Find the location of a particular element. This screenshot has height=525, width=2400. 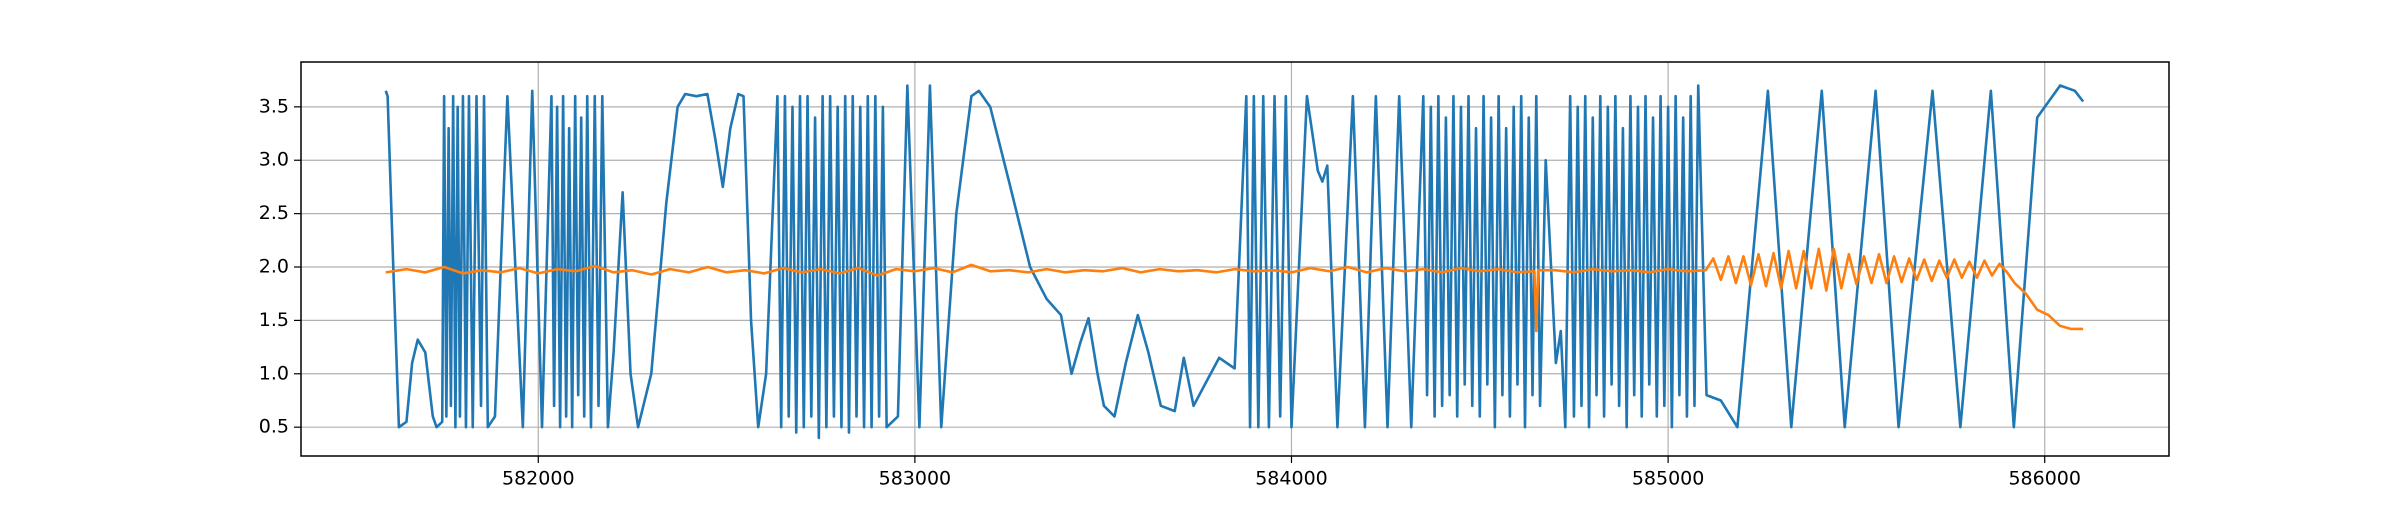

y-tick-label: 3.5 is located at coordinates (274, 106).